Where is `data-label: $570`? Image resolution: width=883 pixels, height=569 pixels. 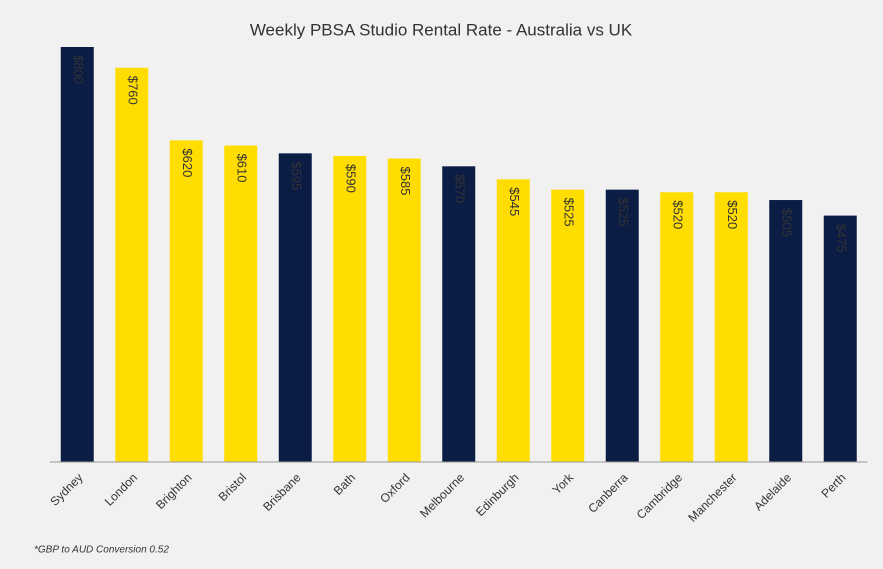 data-label: $570 is located at coordinates (459, 188).